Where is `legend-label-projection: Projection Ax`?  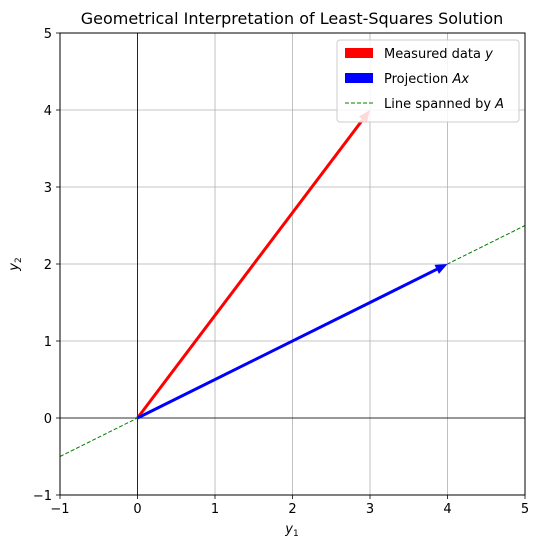 legend-label-projection: Projection Ax is located at coordinates (426, 79).